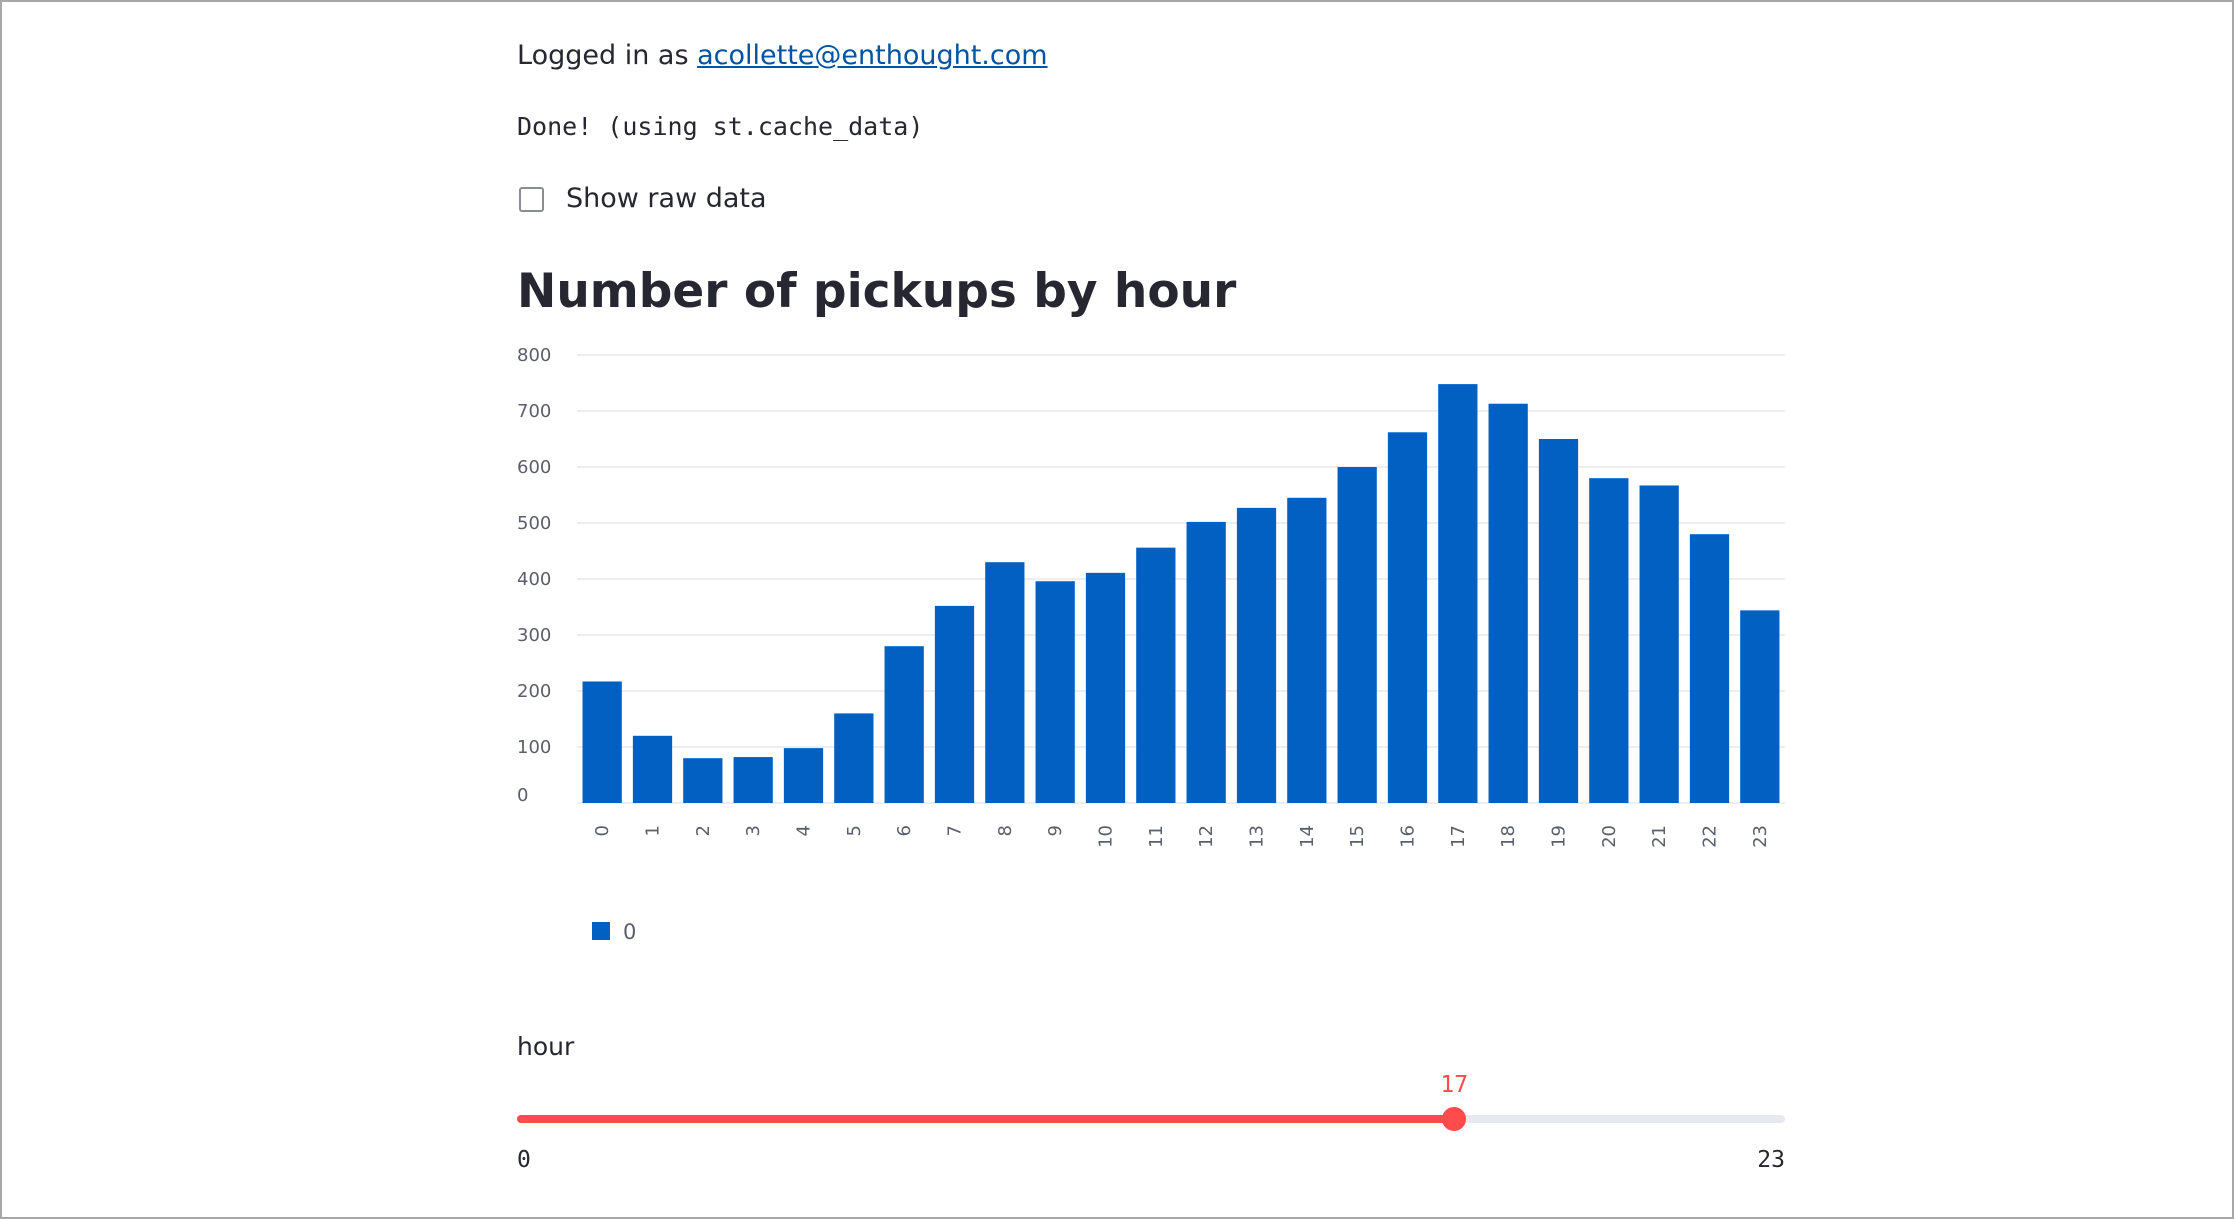  What do you see at coordinates (534, 691) in the screenshot?
I see `y-tick-label: 200` at bounding box center [534, 691].